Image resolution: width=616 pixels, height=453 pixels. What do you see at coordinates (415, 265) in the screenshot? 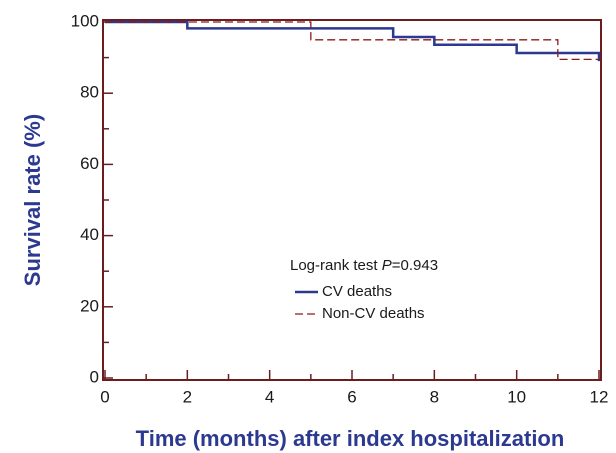
I see `annotation-value: =0.943` at bounding box center [415, 265].